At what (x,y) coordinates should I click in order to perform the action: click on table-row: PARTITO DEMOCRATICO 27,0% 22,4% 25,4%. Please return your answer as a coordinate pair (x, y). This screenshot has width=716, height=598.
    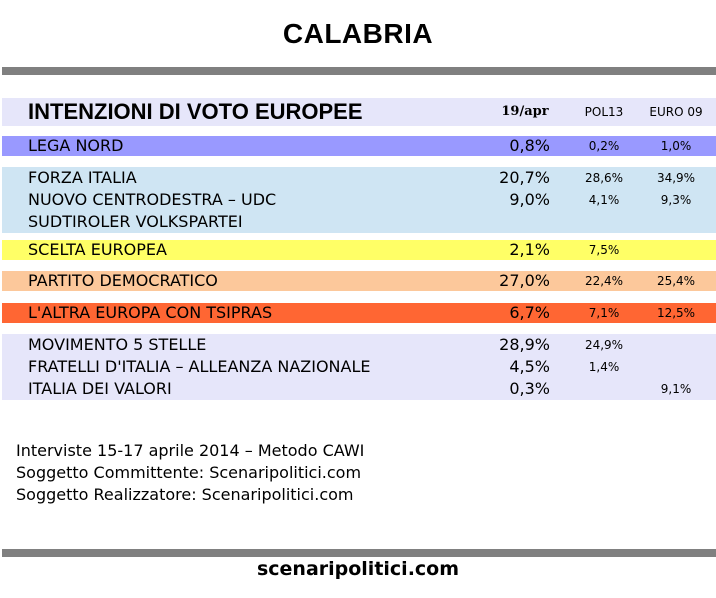
    Looking at the image, I should click on (359, 281).